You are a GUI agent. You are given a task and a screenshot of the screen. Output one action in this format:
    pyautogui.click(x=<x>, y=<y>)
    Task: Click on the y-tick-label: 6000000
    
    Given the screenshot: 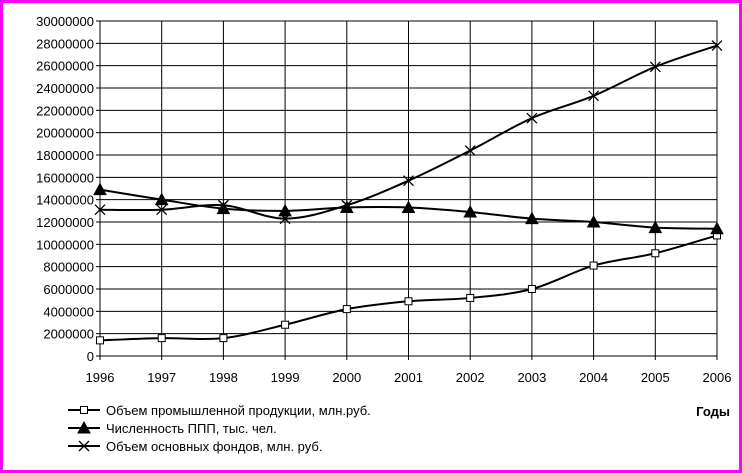 What is the action you would take?
    pyautogui.click(x=68, y=289)
    